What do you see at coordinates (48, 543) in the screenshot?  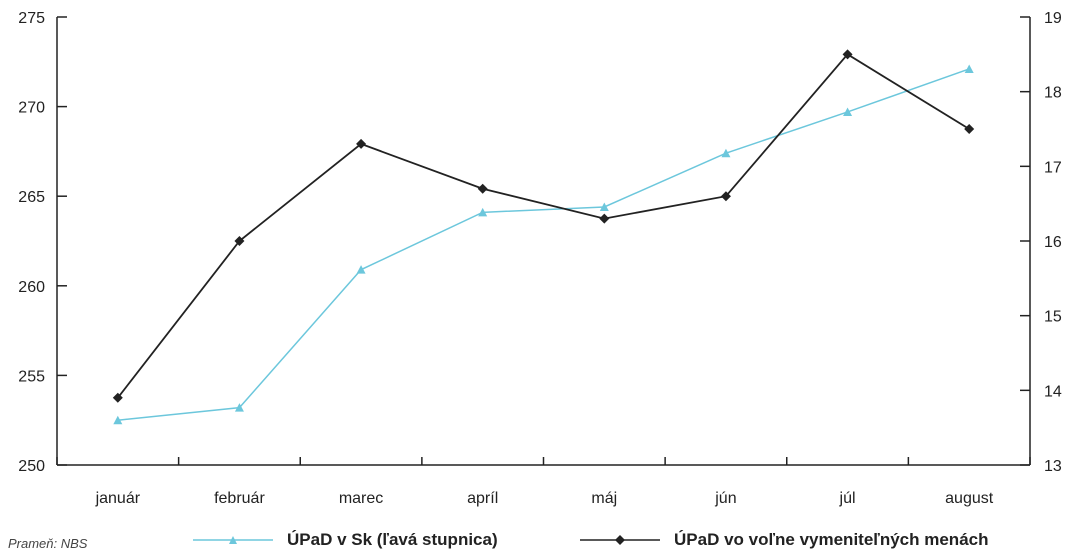 I see `source-note: Prameň: NBS` at bounding box center [48, 543].